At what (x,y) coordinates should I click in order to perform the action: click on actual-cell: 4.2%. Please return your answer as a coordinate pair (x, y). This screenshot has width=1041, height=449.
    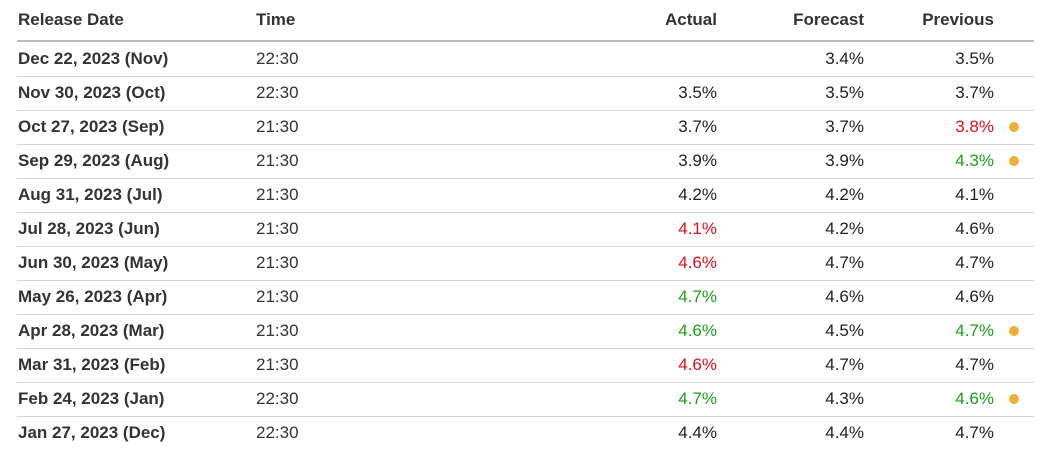
    Looking at the image, I should click on (697, 194).